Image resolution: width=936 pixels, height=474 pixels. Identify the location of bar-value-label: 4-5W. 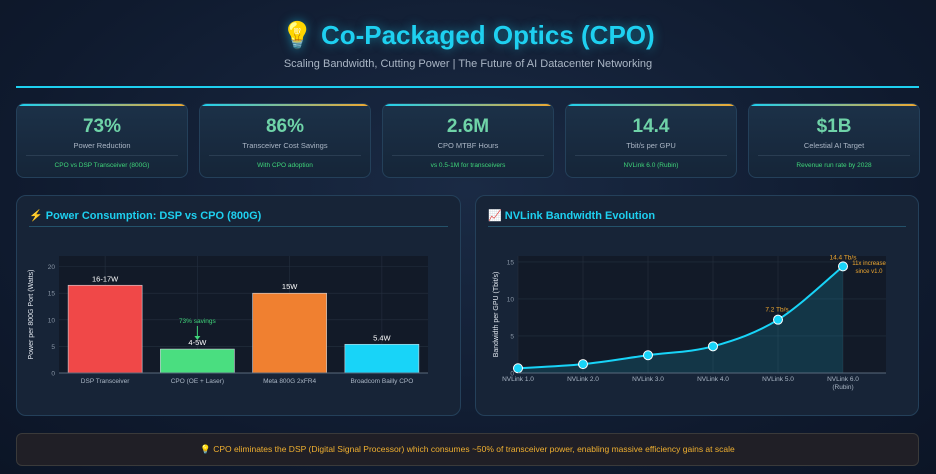
(197, 342).